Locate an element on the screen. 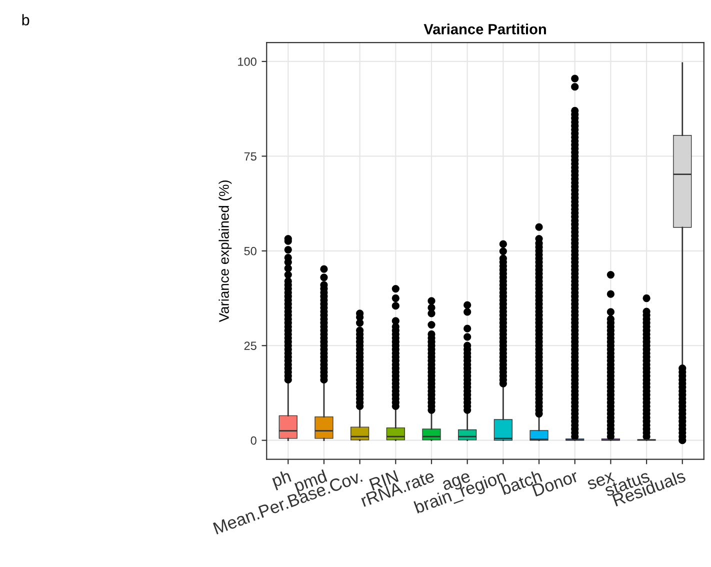 This screenshot has height=567, width=711. y-tick-label: 50 is located at coordinates (250, 251).